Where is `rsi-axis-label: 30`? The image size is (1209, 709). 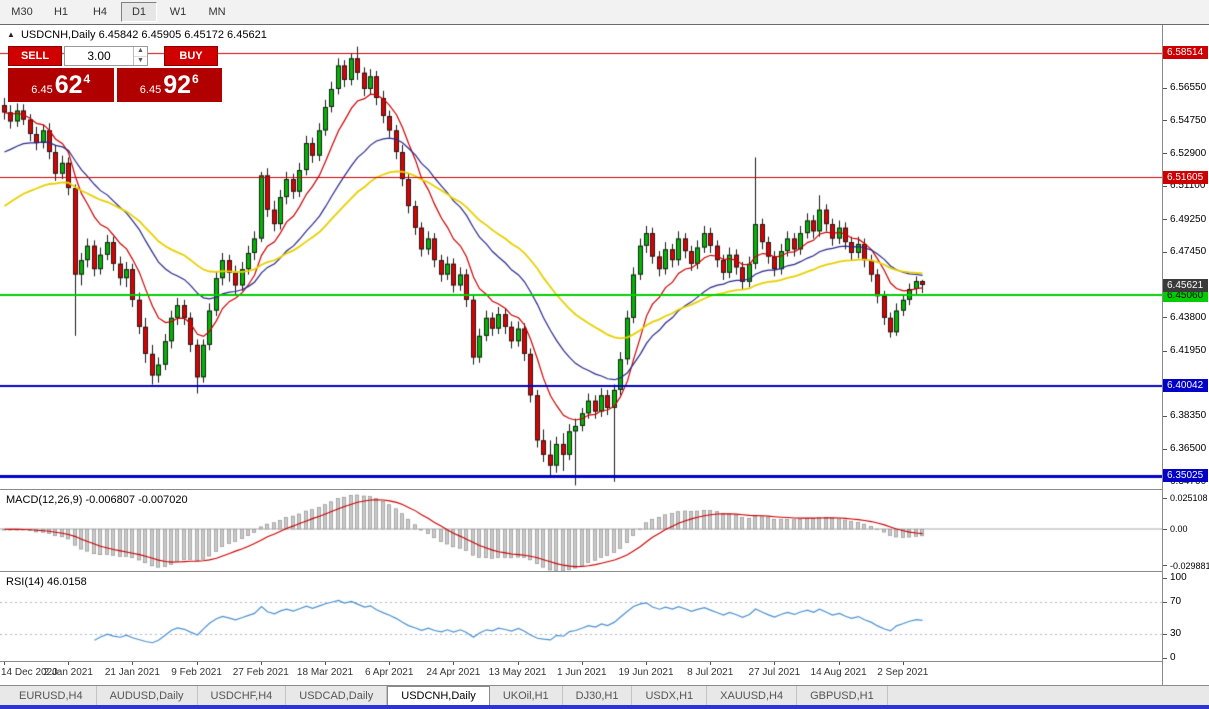
rsi-axis-label: 30 is located at coordinates (1176, 633).